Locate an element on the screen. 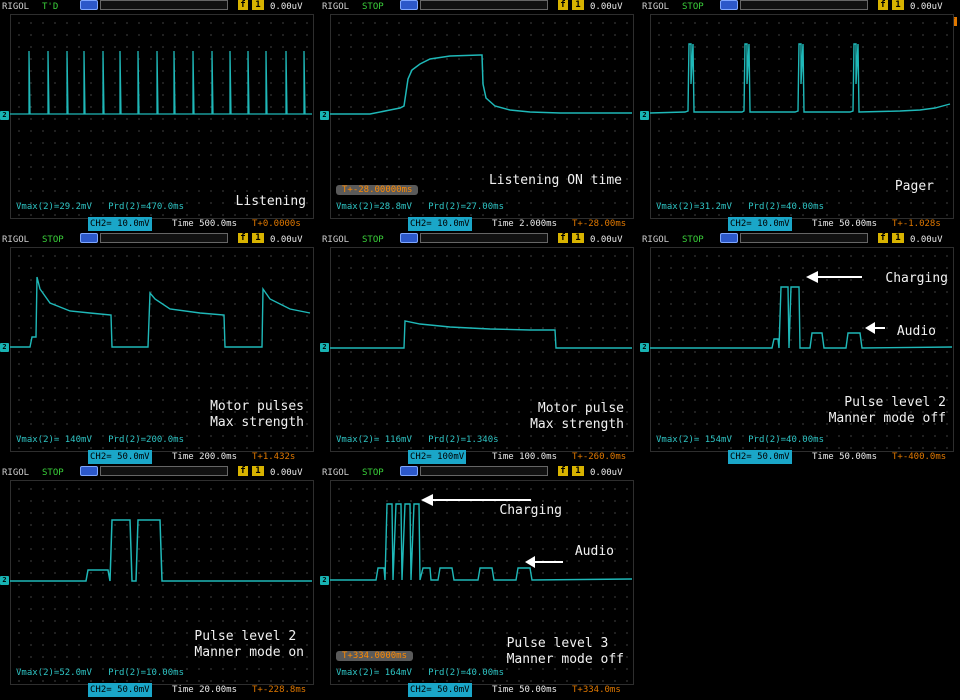 The image size is (960, 700). measurements: Vmax(2)= 140mV Prd(2)=200.0ms is located at coordinates (100, 440).